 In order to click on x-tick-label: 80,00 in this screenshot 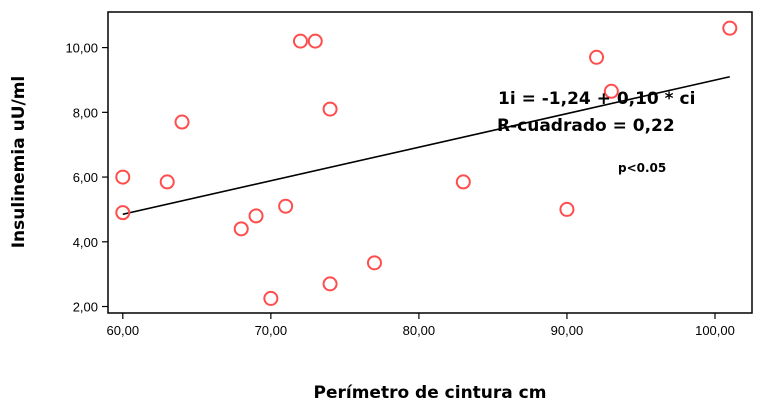, I will do `click(419, 330)`.